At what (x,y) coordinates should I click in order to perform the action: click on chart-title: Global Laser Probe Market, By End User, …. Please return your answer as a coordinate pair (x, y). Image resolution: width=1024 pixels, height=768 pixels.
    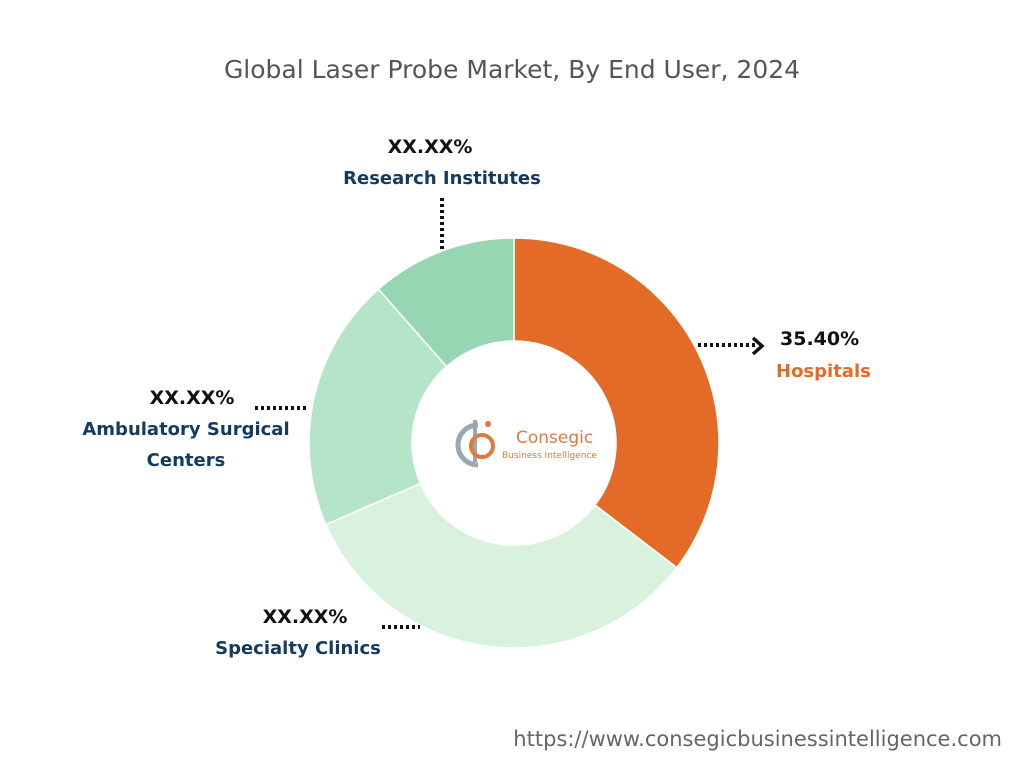
    Looking at the image, I should click on (512, 69).